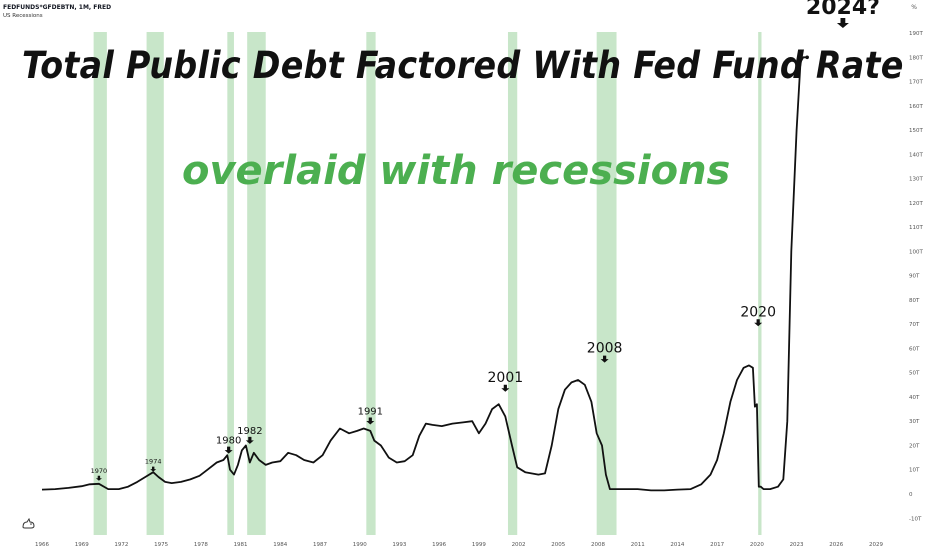 This screenshot has height=550, width=932. Describe the element at coordinates (439, 545) in the screenshot. I see `x-tick-label: 1996` at that location.